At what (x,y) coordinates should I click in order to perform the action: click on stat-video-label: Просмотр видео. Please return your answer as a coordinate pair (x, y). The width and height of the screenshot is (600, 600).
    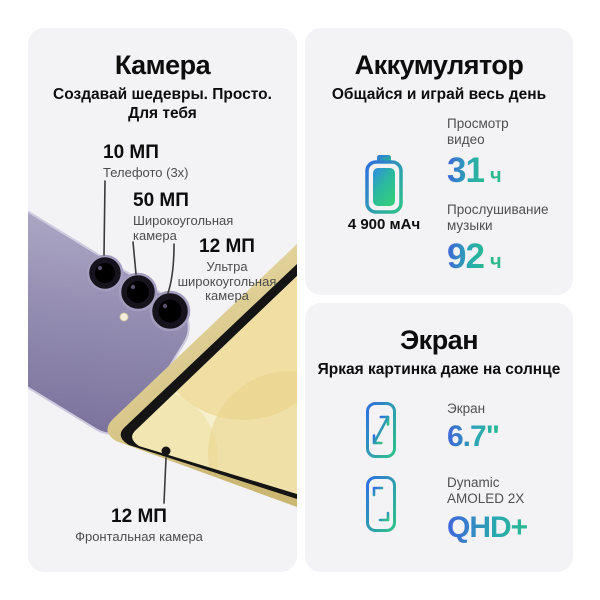
    Looking at the image, I should click on (478, 131).